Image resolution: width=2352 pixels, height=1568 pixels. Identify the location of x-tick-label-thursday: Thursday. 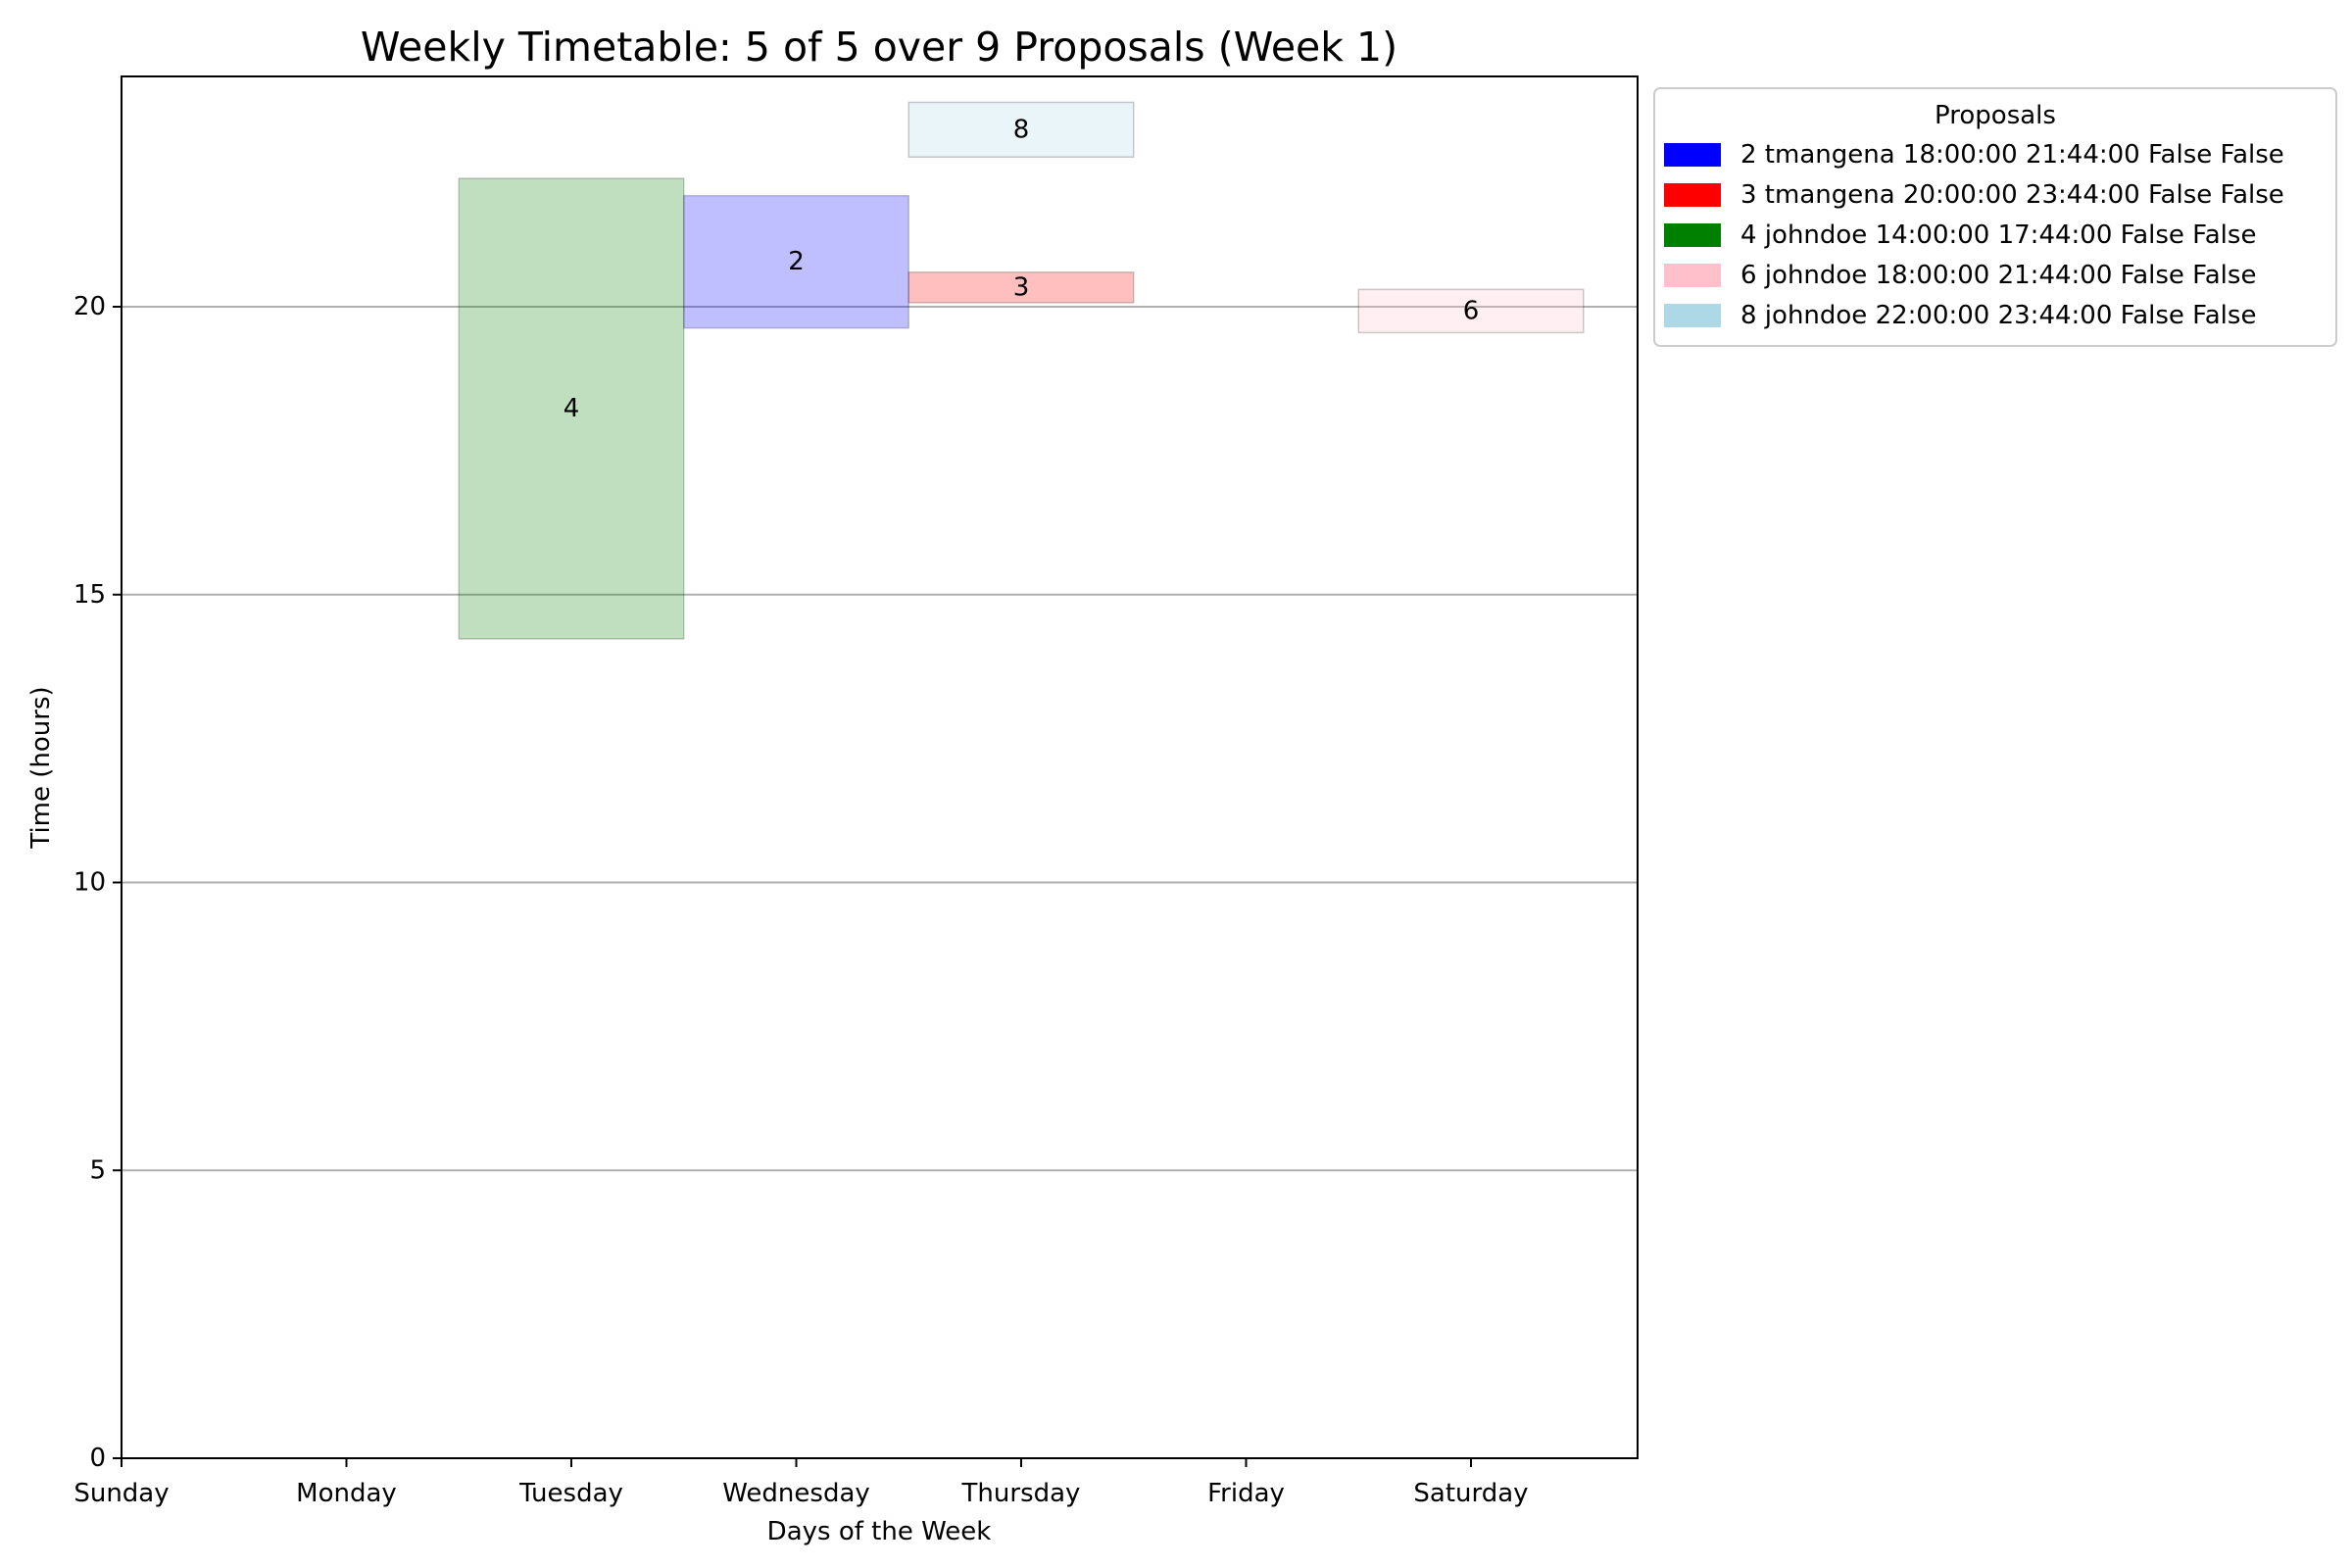
(1021, 1493).